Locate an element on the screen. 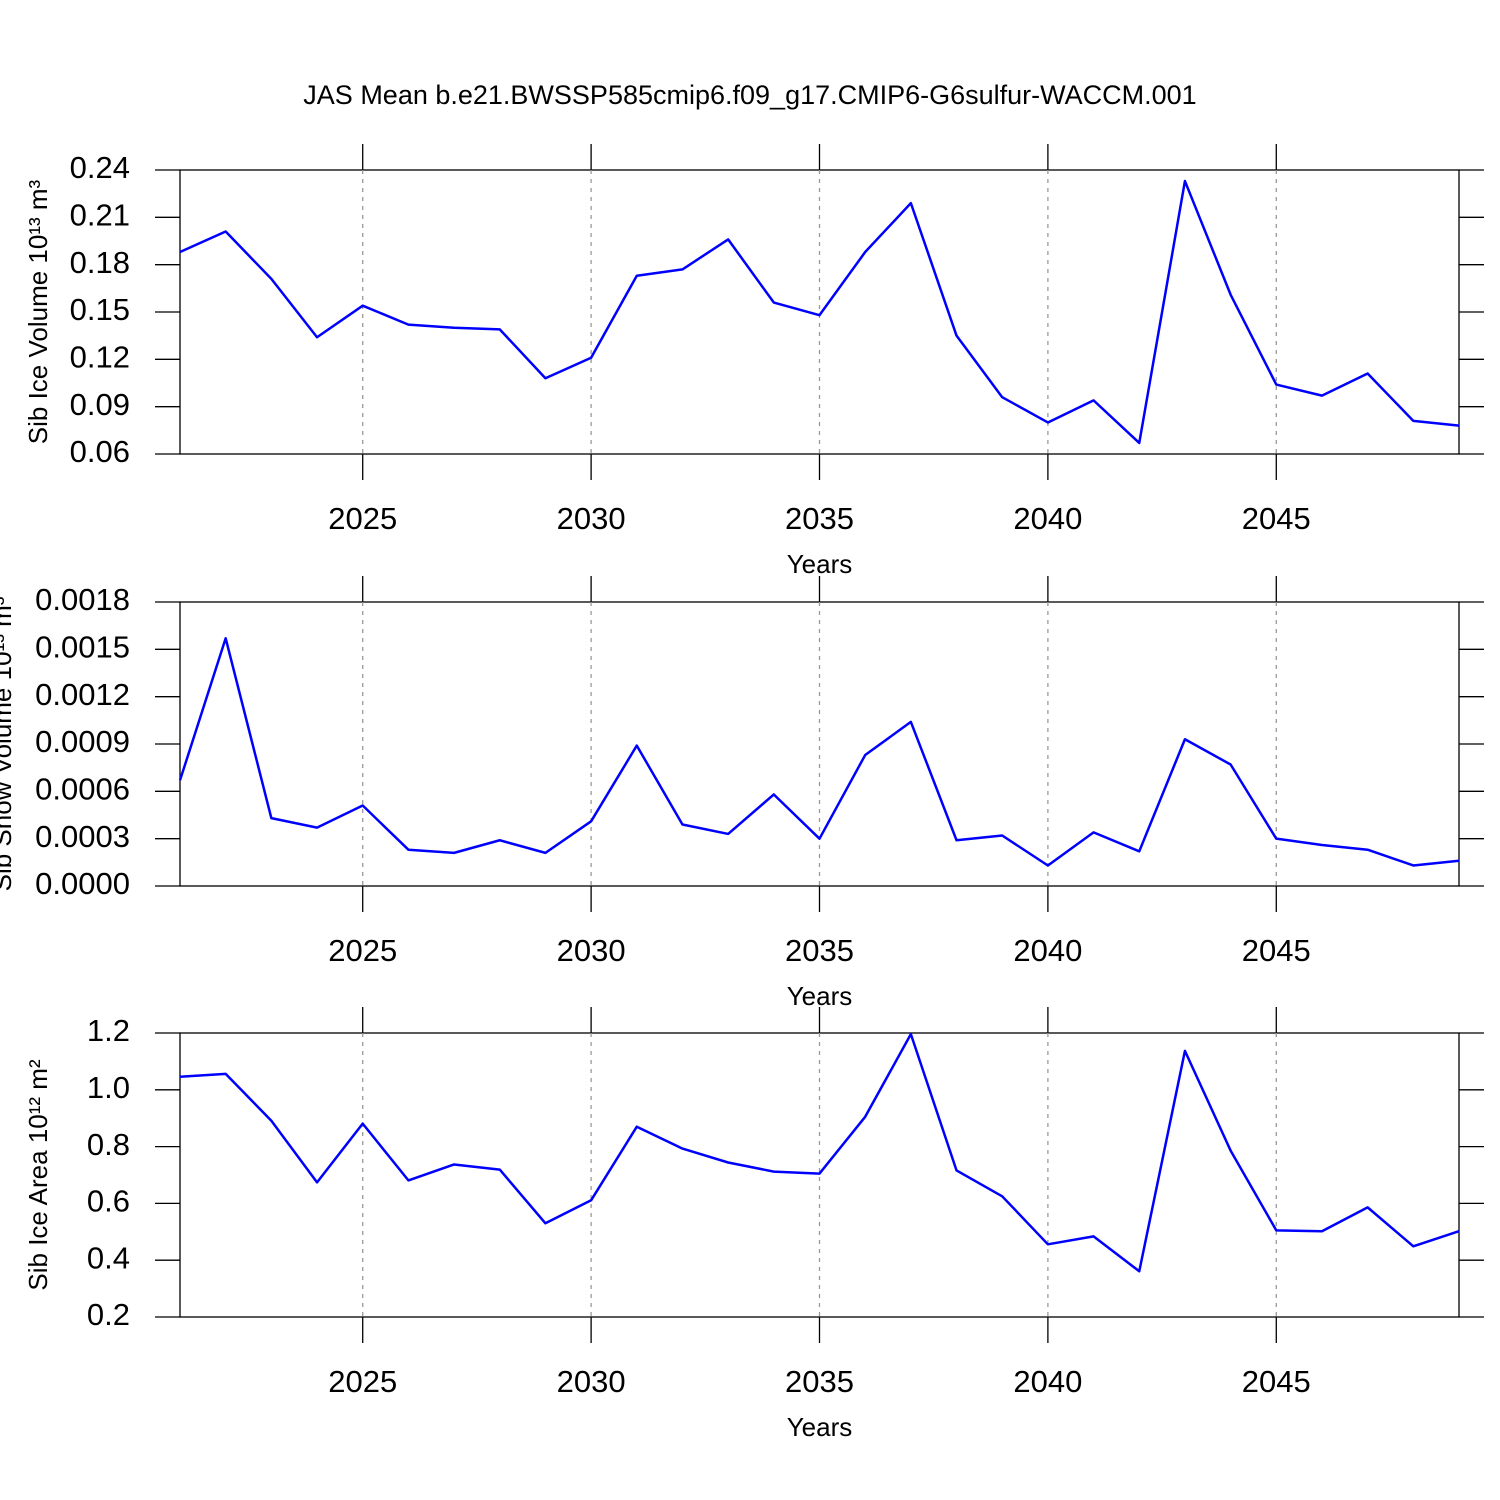 This screenshot has height=1500, width=1500. y-tick-label: 0.24 is located at coordinates (100, 167).